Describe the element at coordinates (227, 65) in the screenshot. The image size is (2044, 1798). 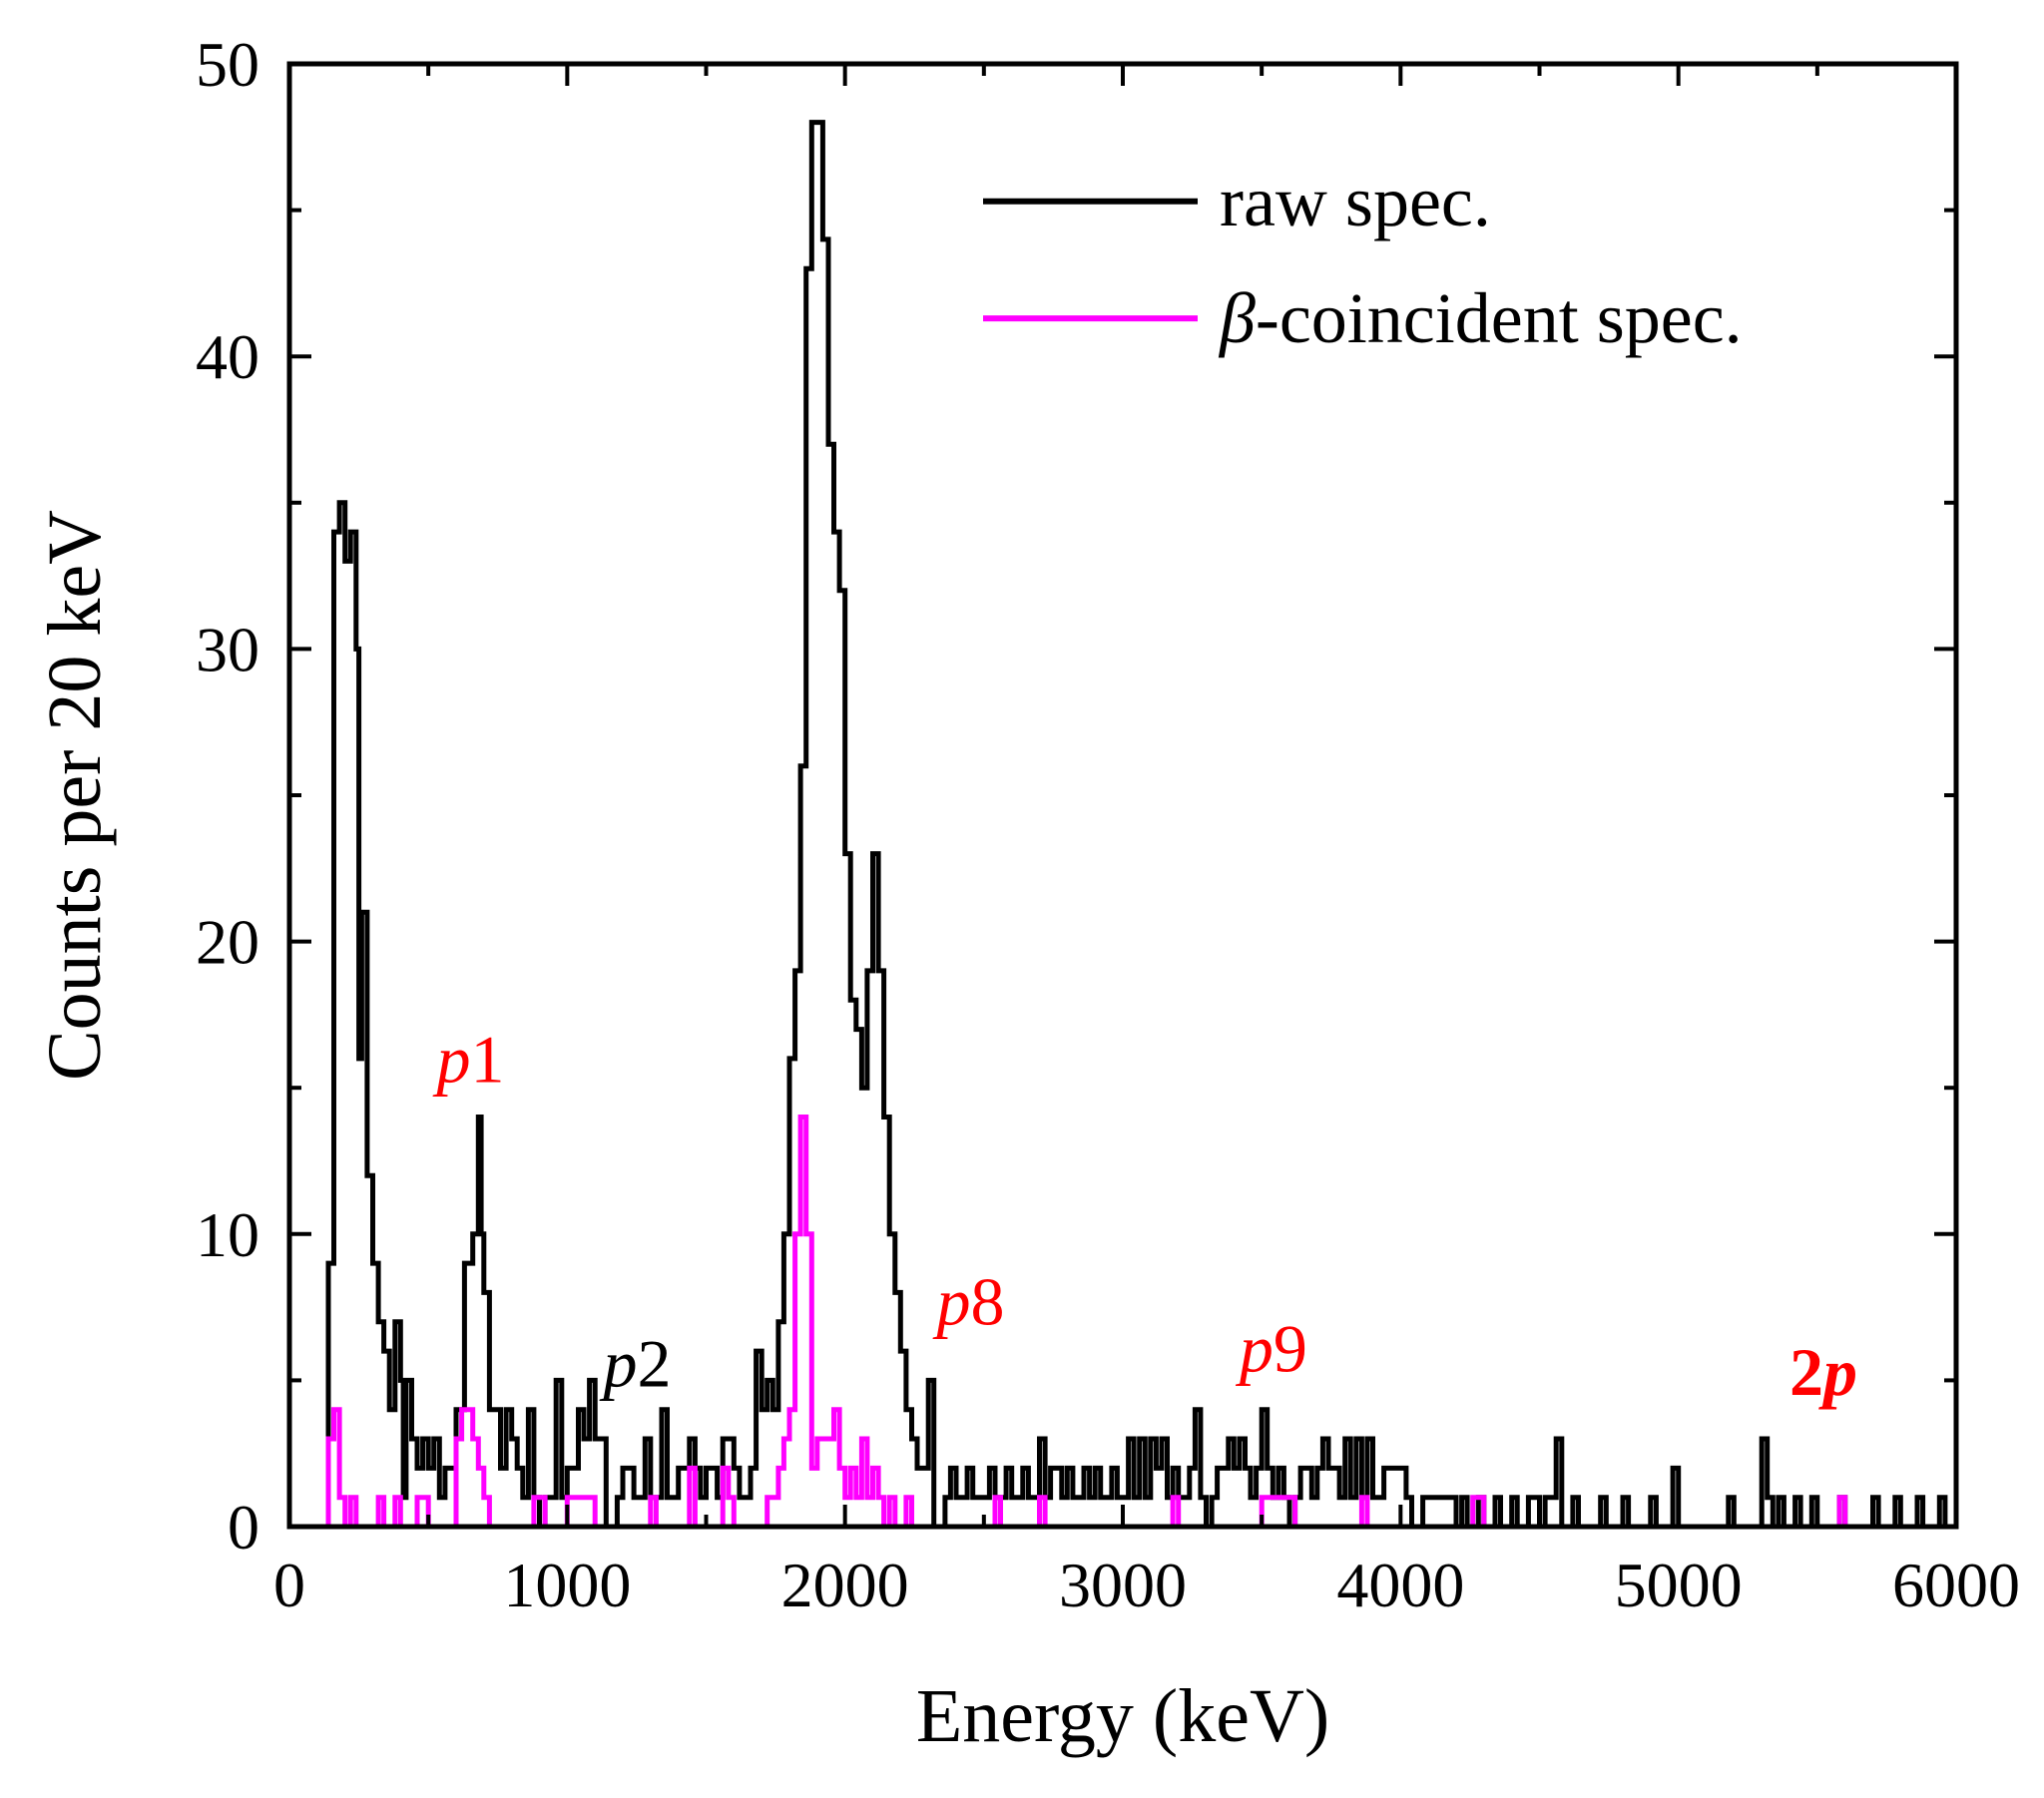
I see `y-tick-label: 50` at that location.